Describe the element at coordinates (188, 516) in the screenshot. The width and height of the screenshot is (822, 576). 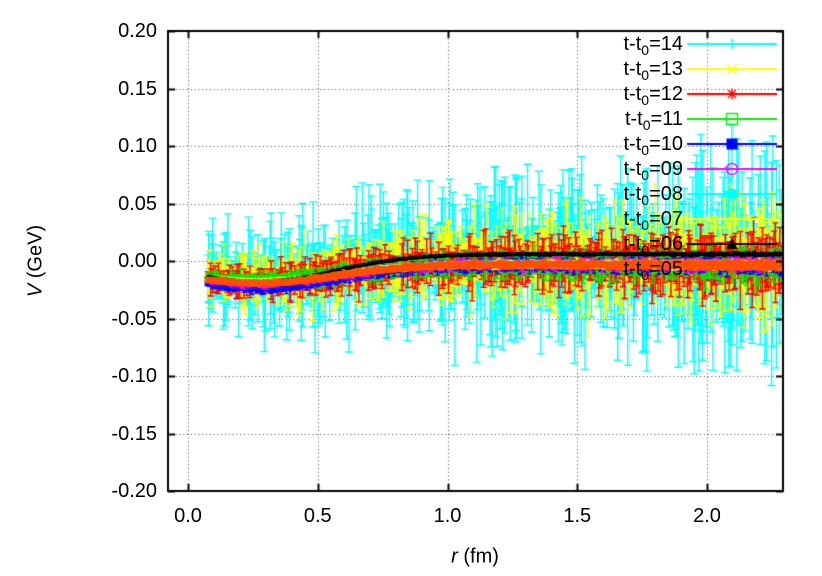
I see `x-tick-label: 0.0` at that location.